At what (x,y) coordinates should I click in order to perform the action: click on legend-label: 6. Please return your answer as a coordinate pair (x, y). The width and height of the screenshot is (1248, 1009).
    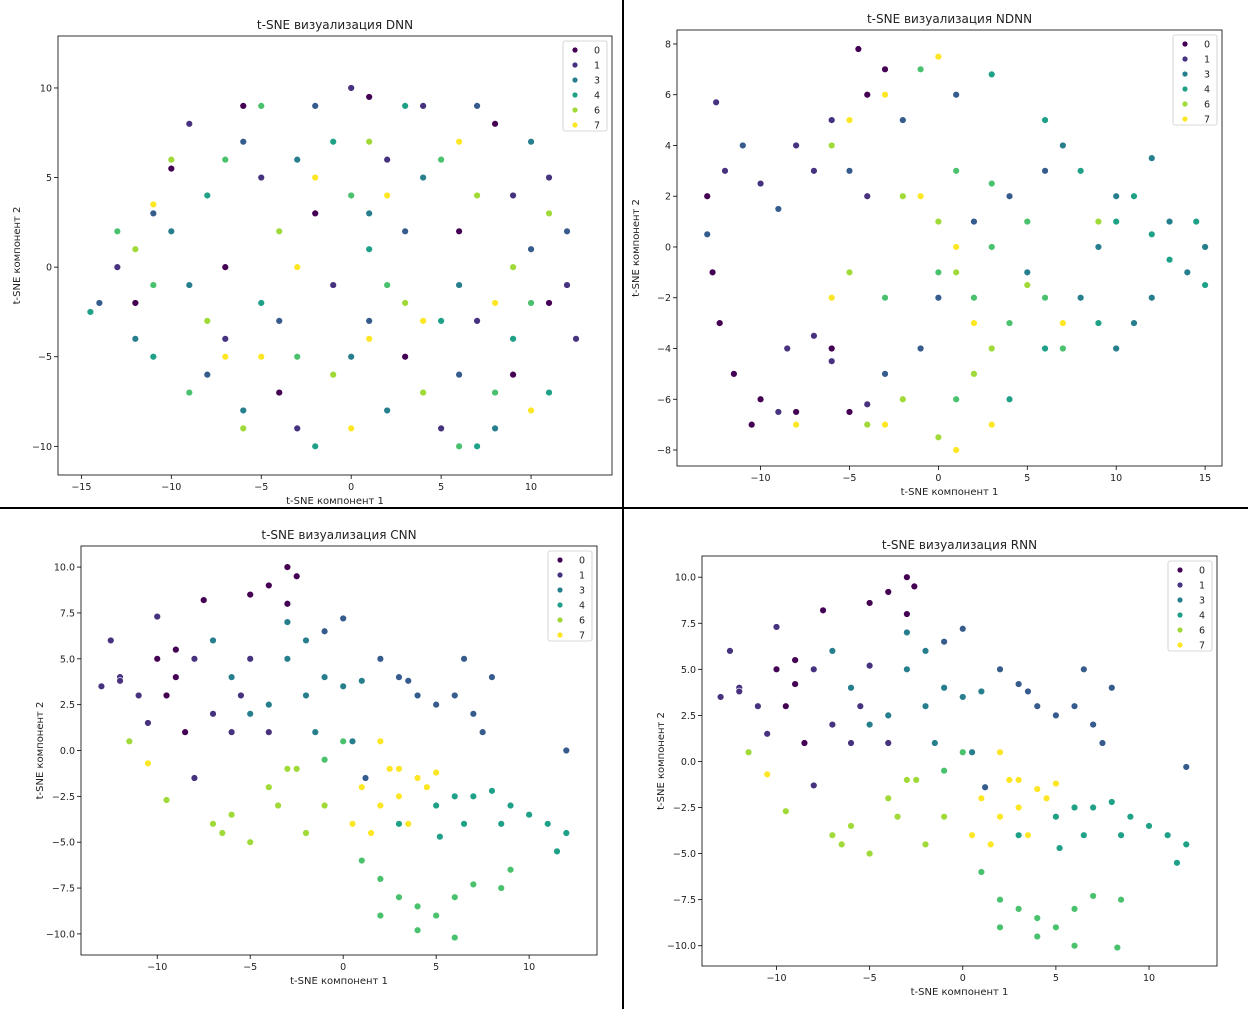
    Looking at the image, I should click on (597, 111).